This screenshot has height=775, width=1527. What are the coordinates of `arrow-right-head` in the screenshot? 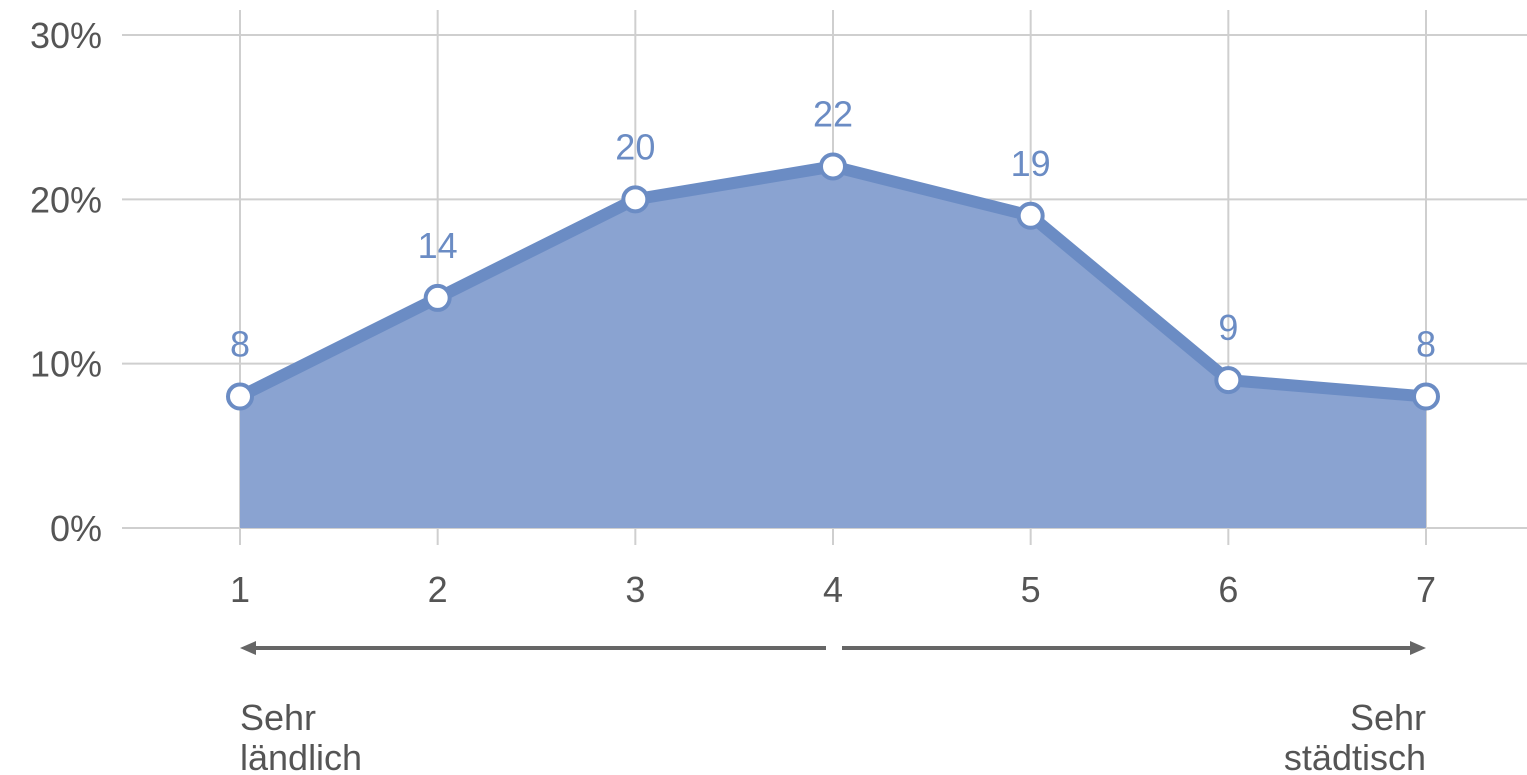 It's located at (1418, 648).